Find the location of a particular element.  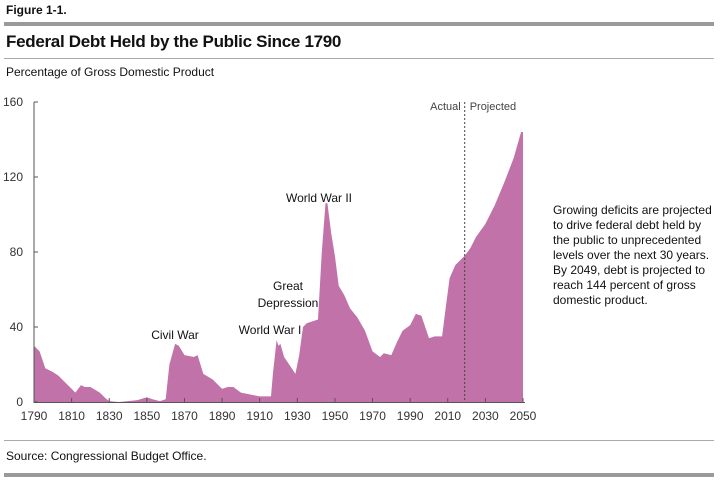

y-tick-label: 0 is located at coordinates (19, 402).